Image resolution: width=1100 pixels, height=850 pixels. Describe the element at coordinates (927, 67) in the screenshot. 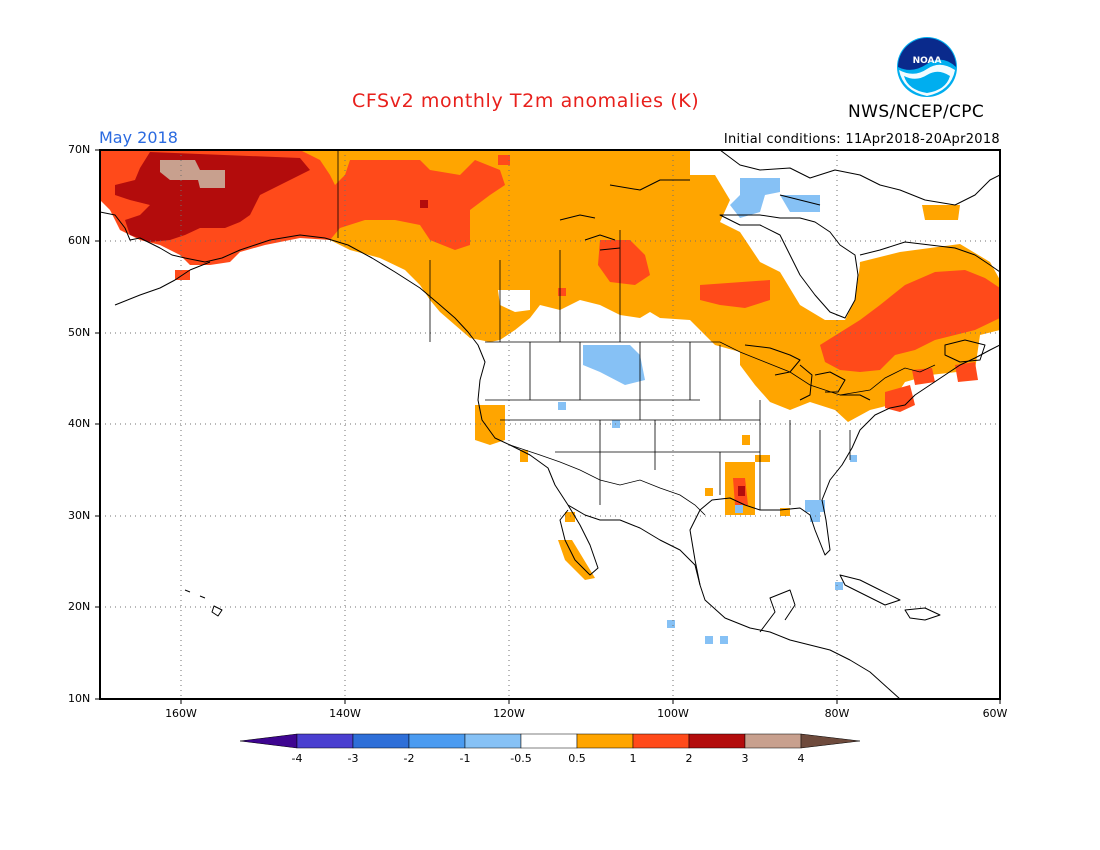

I see `noaa-logo: NOAA` at that location.